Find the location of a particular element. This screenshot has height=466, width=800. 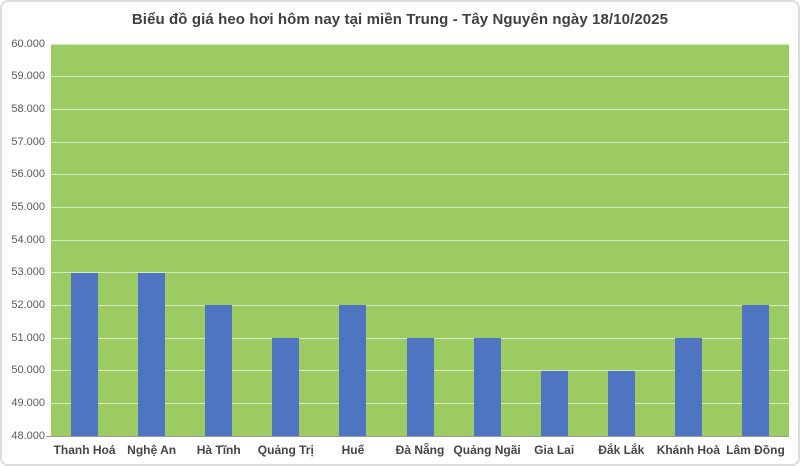

x-tick-label: Lâm Đồng is located at coordinates (755, 450).